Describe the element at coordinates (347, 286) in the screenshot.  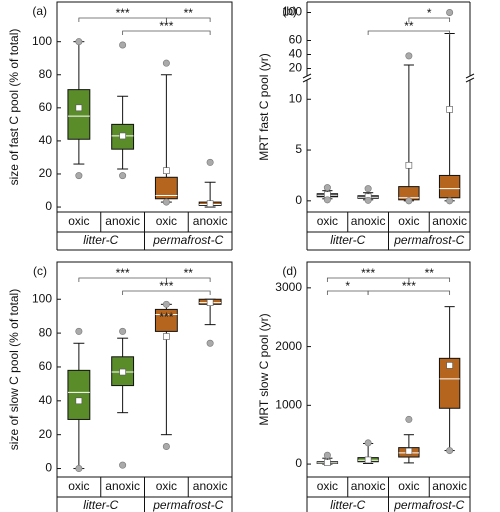
I see `significance-label: *` at that location.